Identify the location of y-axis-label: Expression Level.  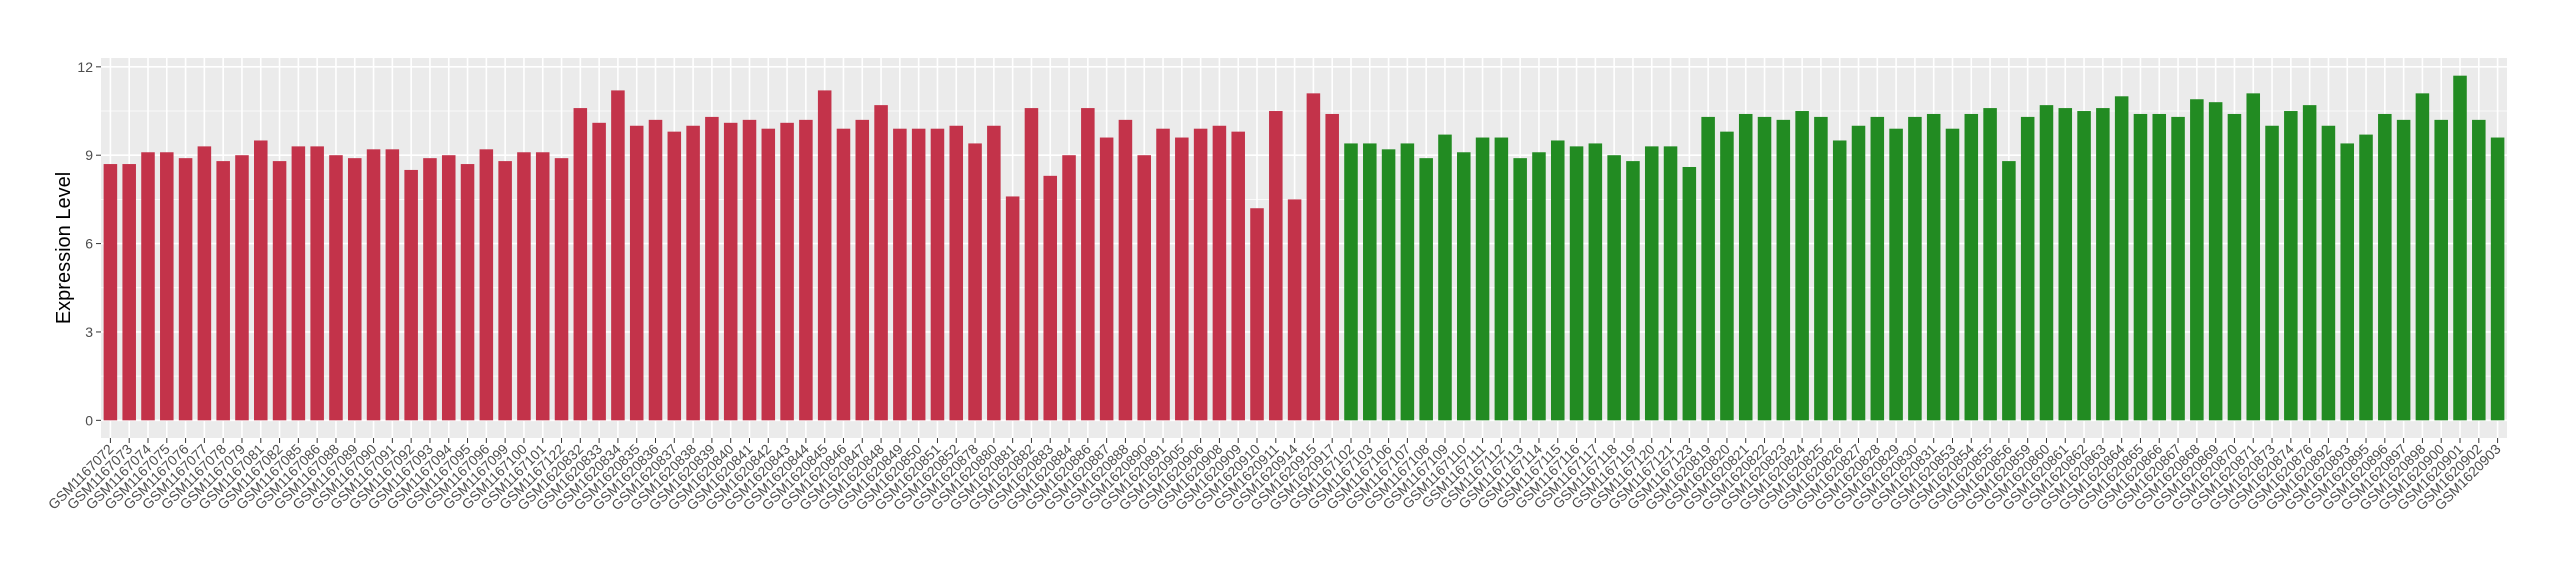
(64, 248).